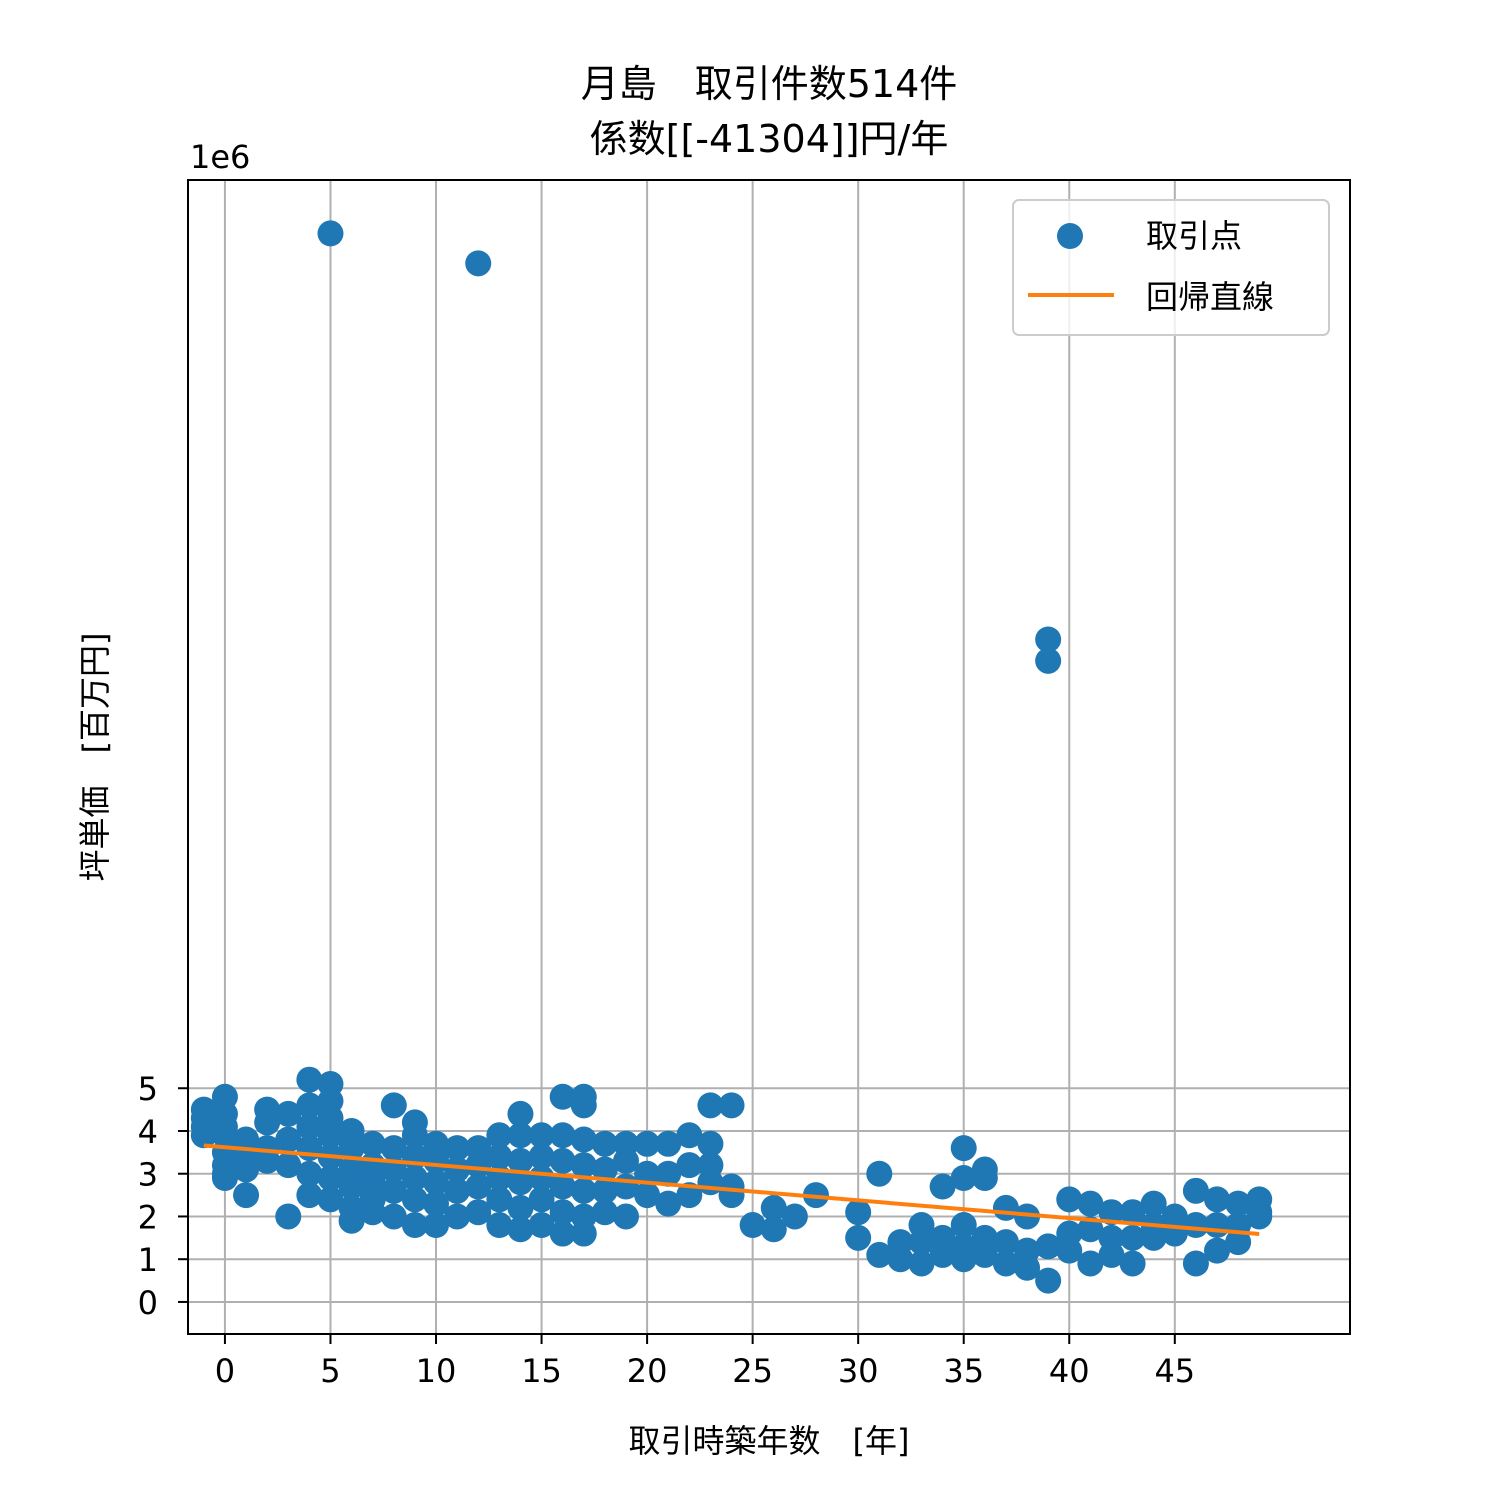 The image size is (1500, 1500). Describe the element at coordinates (148, 1303) in the screenshot. I see `y-tick-label: 0` at that location.